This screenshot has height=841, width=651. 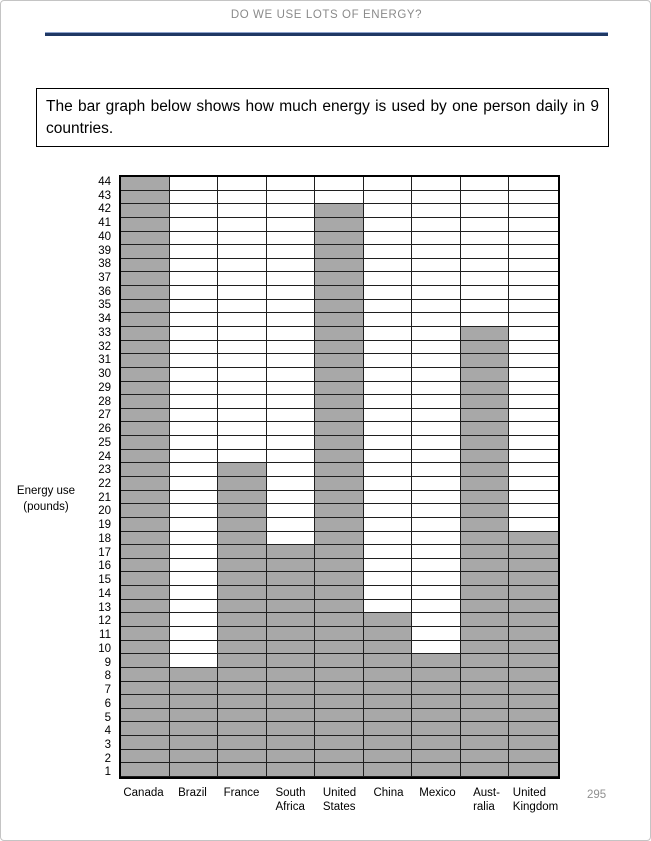 What do you see at coordinates (107, 690) in the screenshot?
I see `y-tick-label: 7` at bounding box center [107, 690].